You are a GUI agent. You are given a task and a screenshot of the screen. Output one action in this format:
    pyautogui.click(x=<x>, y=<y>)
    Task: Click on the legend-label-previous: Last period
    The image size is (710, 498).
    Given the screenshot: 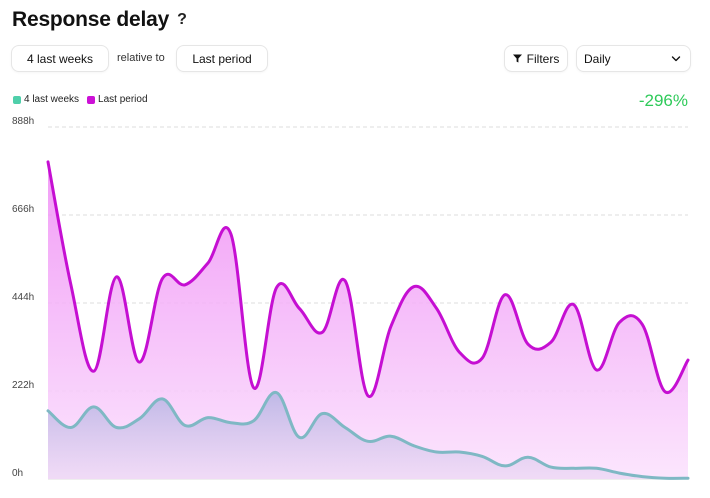 What is the action you would take?
    pyautogui.click(x=123, y=99)
    